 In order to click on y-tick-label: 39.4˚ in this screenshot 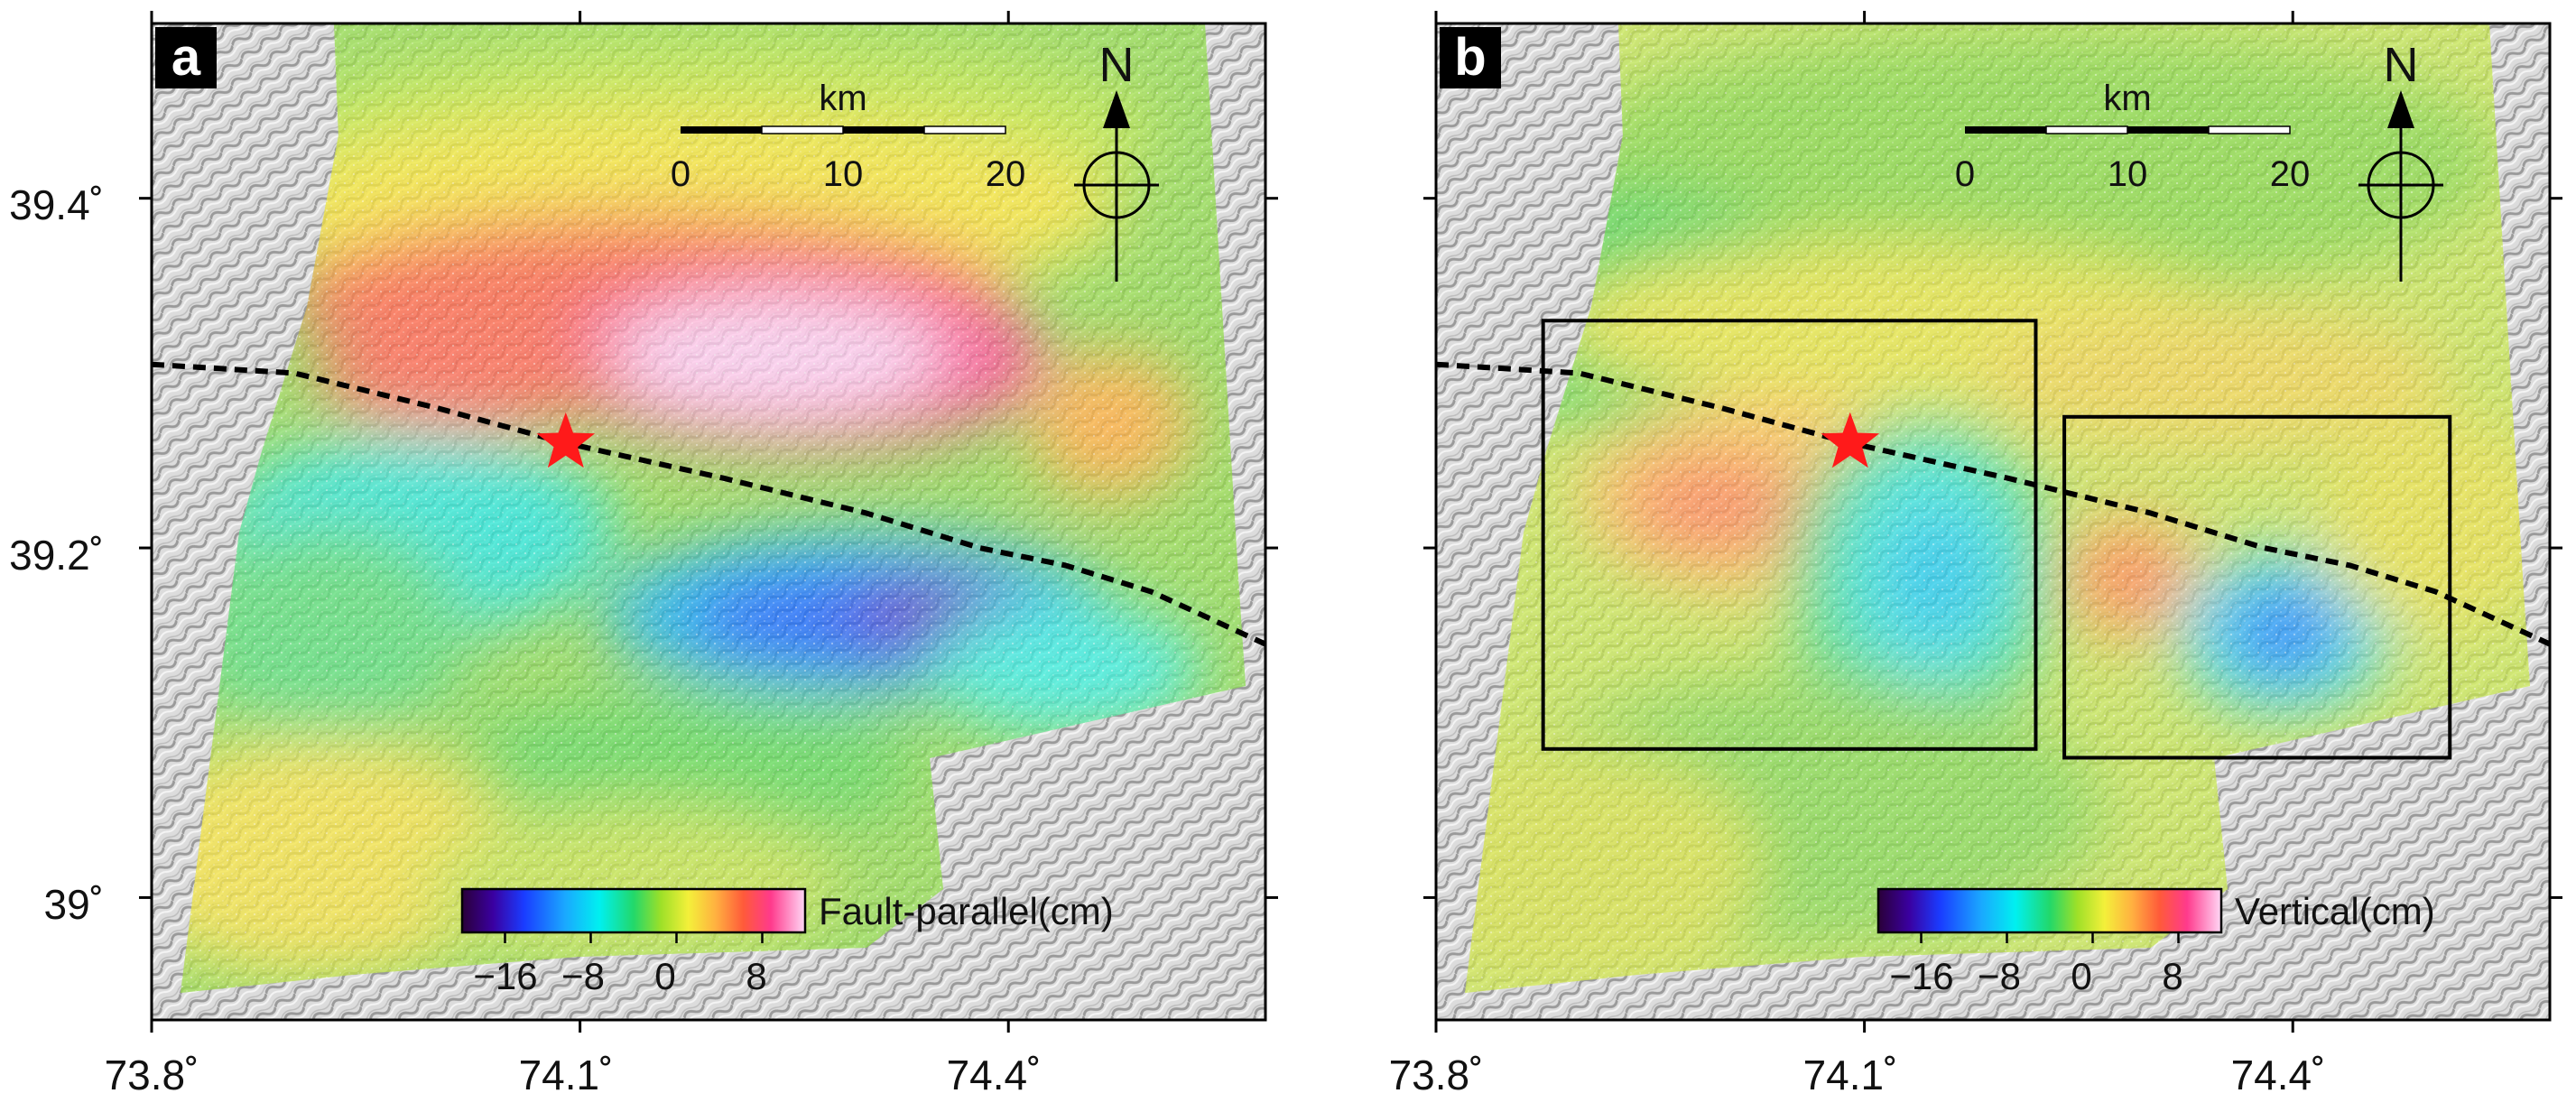, I will do `click(56, 204)`.